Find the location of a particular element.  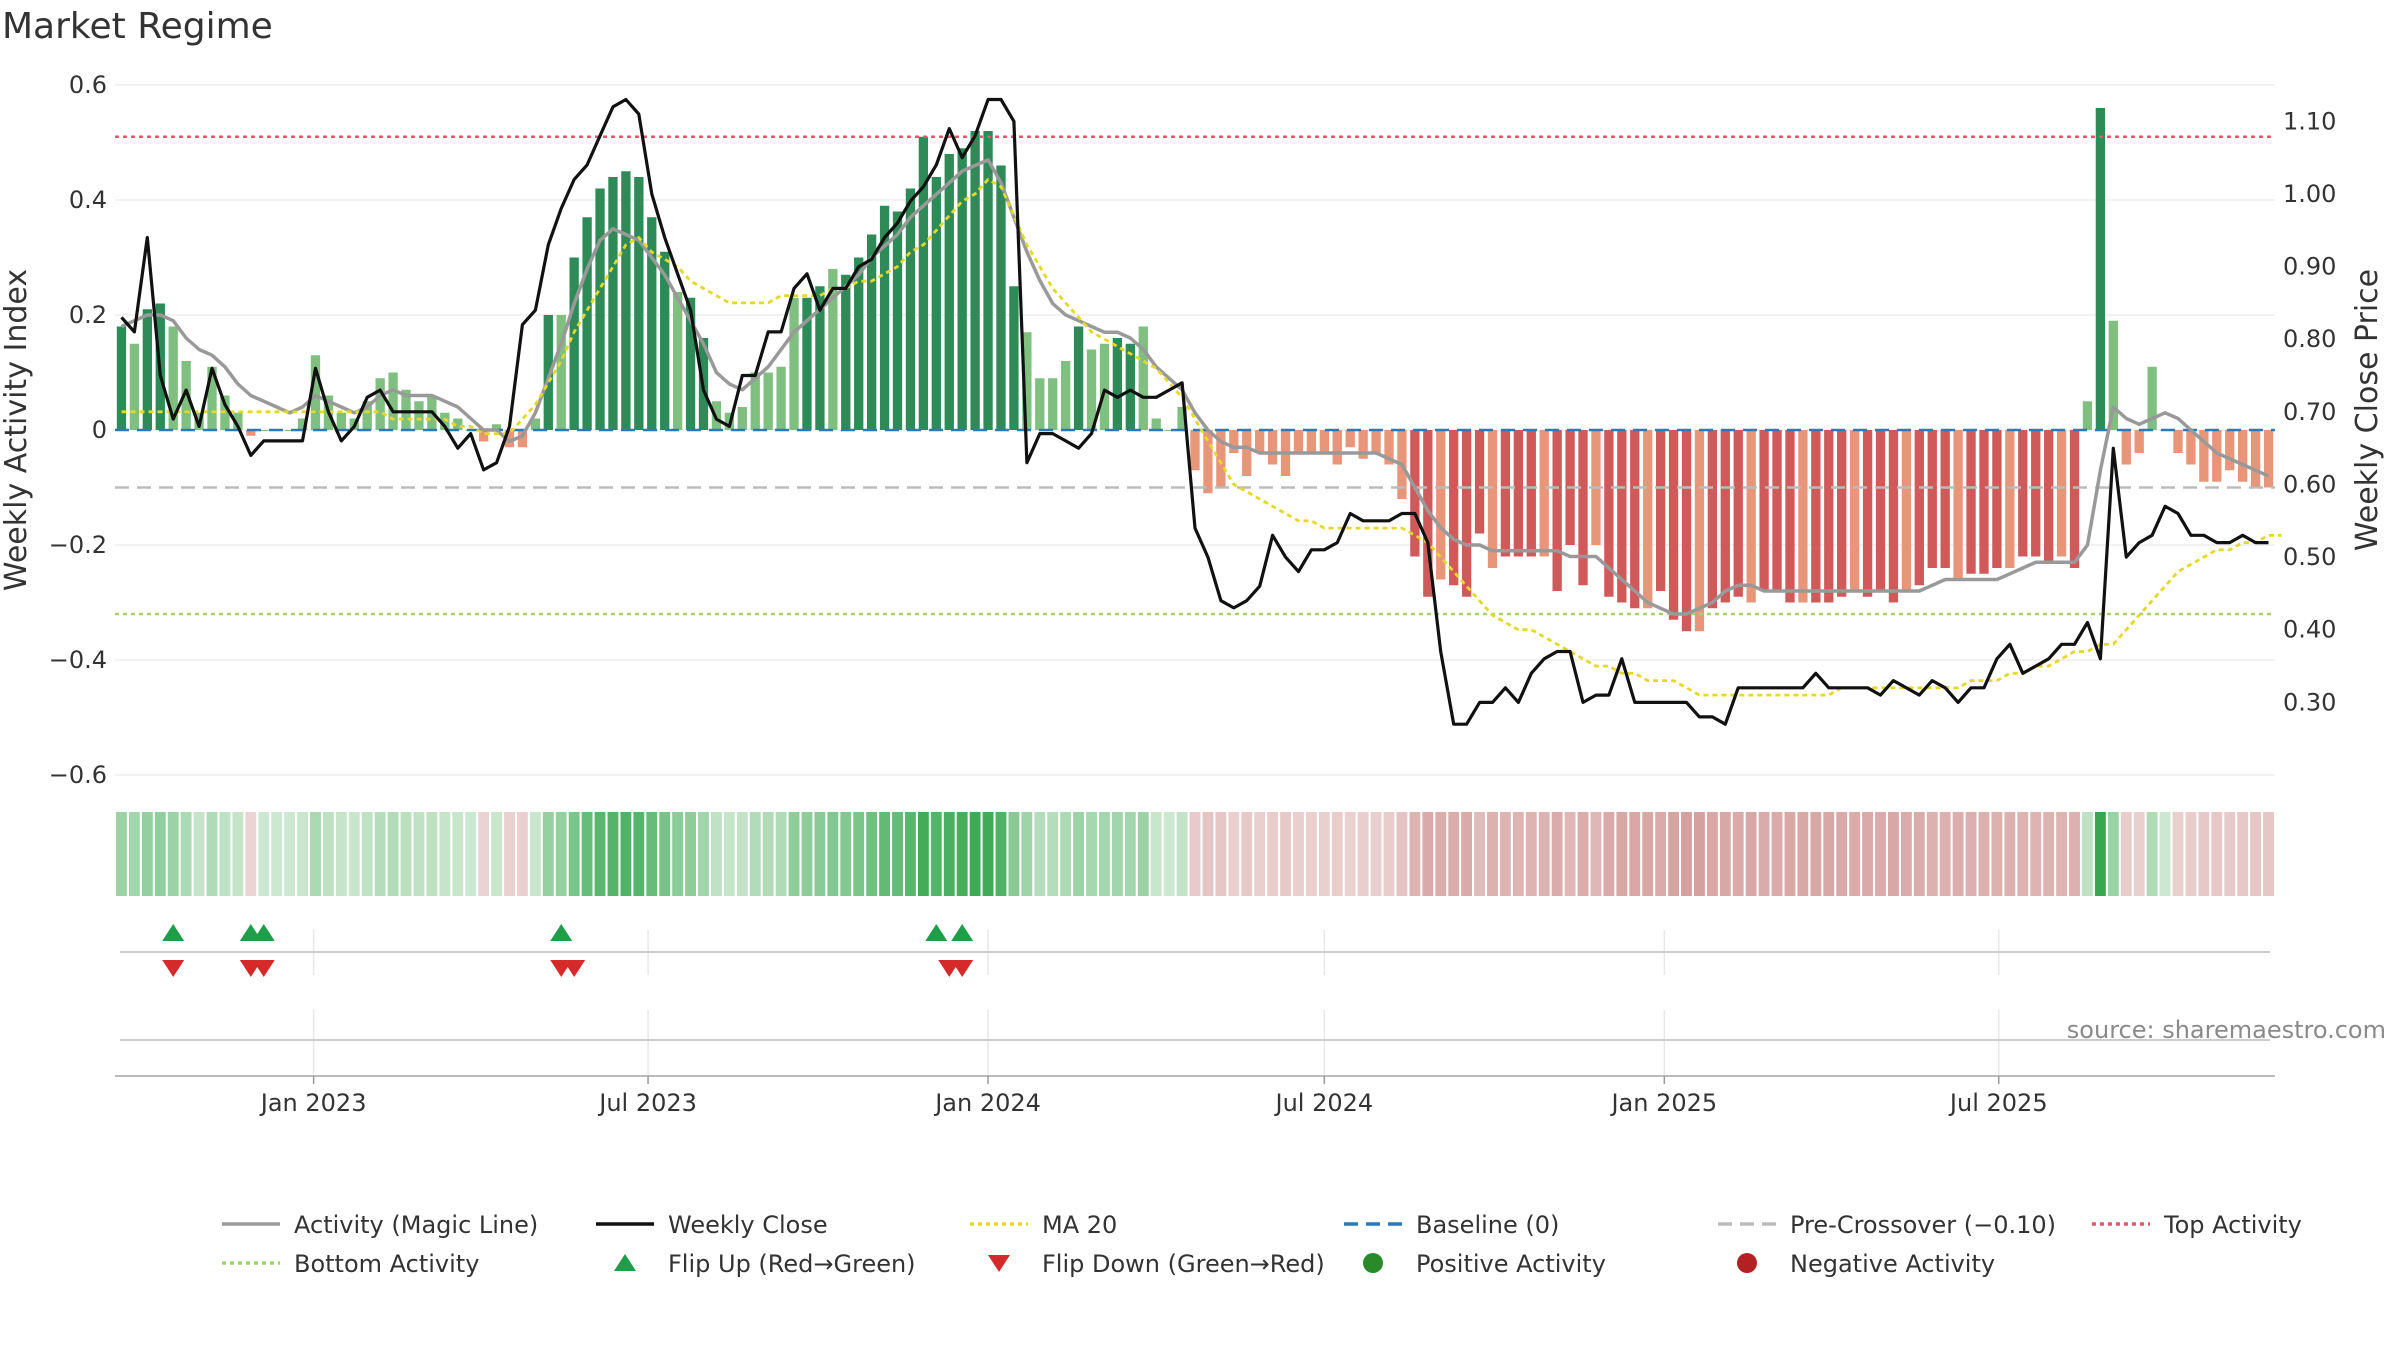

legend-label: Top Activity is located at coordinates (2232, 1225).